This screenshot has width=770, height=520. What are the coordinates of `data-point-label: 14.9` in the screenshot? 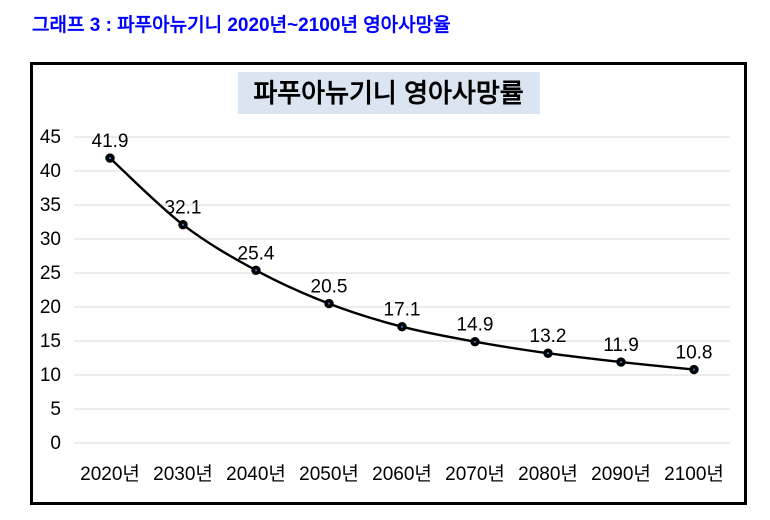 It's located at (475, 325).